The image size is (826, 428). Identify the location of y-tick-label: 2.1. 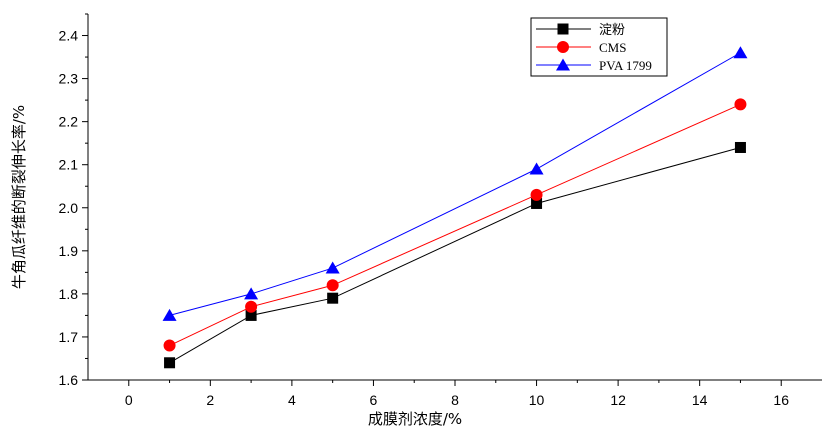
(69, 165).